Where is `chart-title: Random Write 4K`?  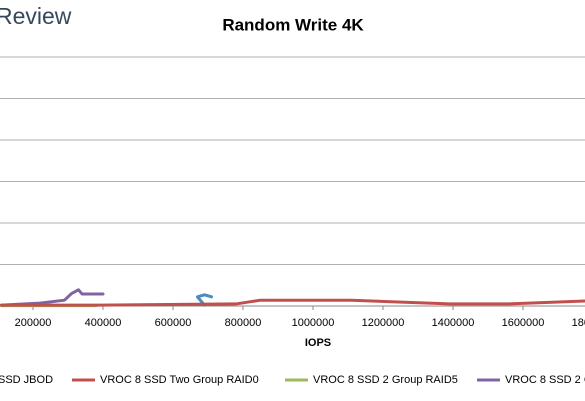 chart-title: Random Write 4K is located at coordinates (293, 24).